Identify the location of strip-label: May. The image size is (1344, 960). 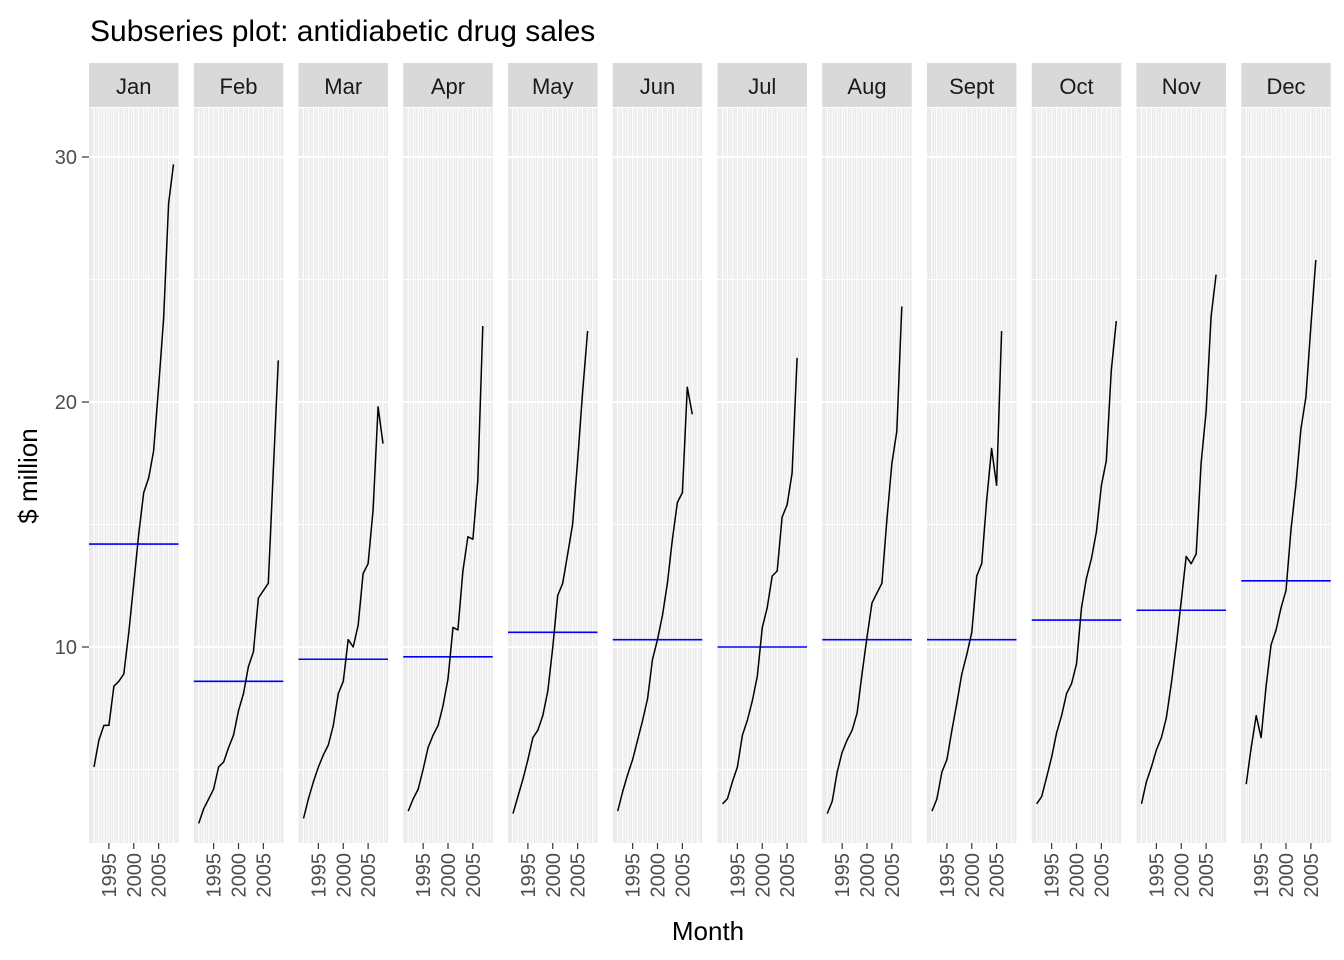
(553, 86).